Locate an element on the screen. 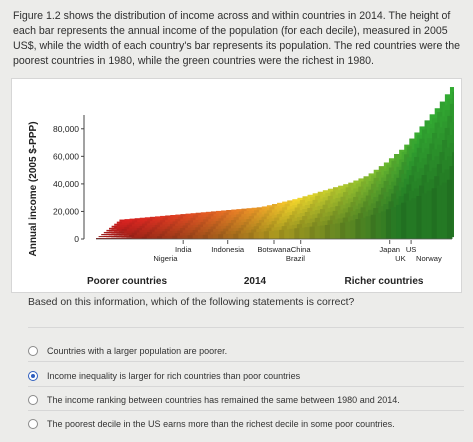  country-label: Indonesia is located at coordinates (228, 249).